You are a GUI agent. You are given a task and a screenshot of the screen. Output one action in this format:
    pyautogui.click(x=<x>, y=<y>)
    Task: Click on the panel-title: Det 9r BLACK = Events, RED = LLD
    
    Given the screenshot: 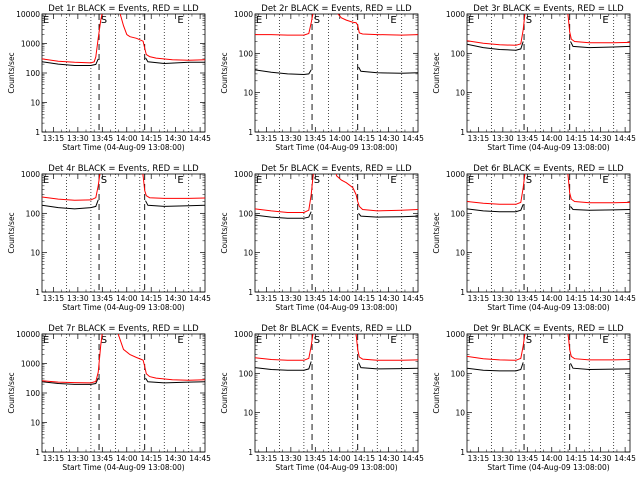 What is the action you would take?
    pyautogui.click(x=548, y=329)
    